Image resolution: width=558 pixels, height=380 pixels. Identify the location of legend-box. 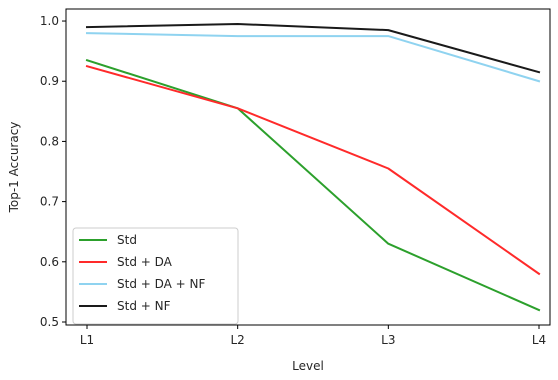
(155, 276).